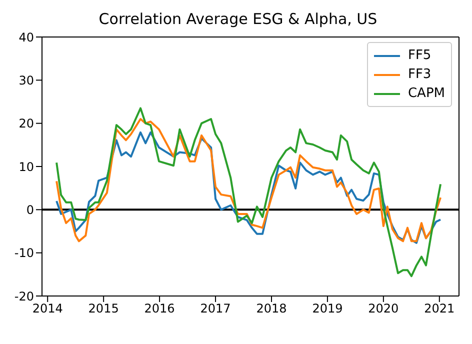  What do you see at coordinates (26, 123) in the screenshot?
I see `y-tick-label: 20` at bounding box center [26, 123].